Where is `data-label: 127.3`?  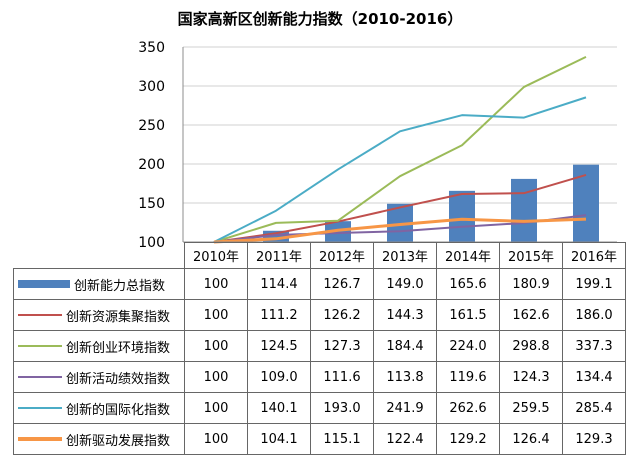 data-label: 127.3 is located at coordinates (342, 346).